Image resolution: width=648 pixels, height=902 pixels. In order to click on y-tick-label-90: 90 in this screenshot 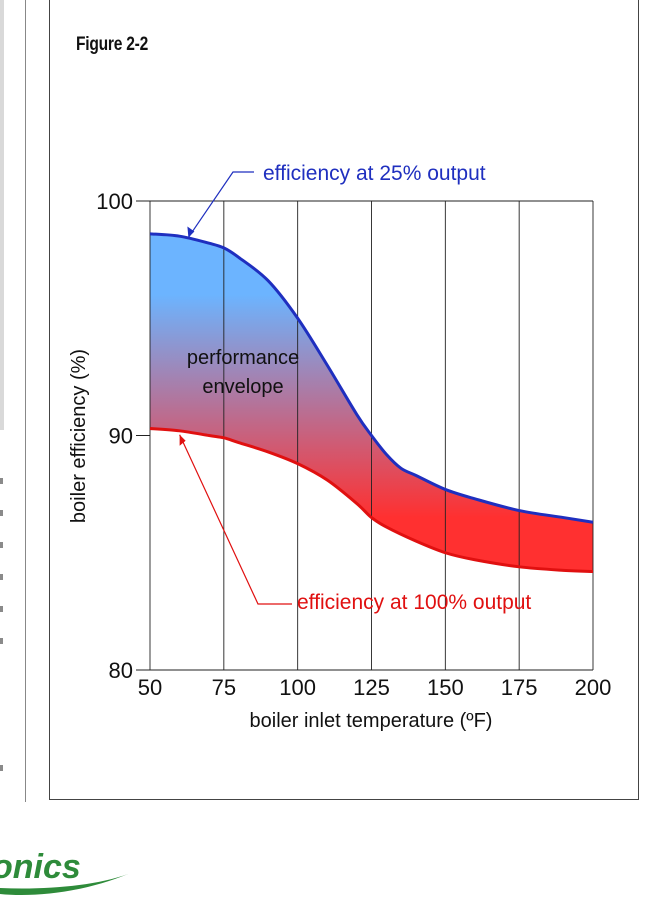, I will do `click(121, 436)`.